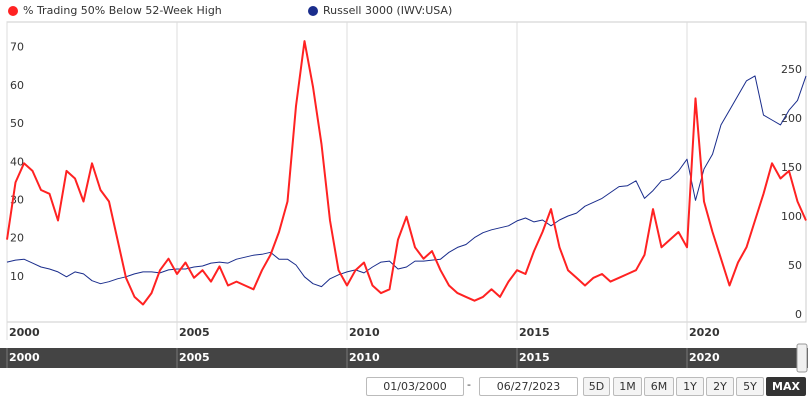 The width and height of the screenshot is (808, 403). I want to click on y-tick-label: 70, so click(17, 47).